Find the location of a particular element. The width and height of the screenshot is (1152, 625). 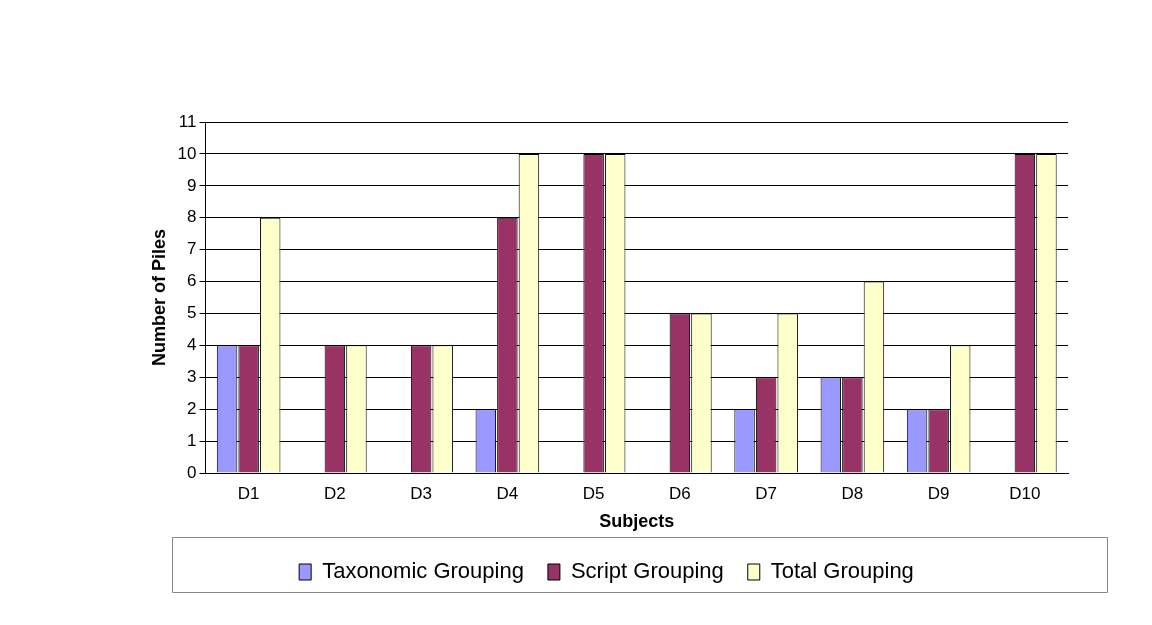

x-tick-label: D4 is located at coordinates (507, 493).